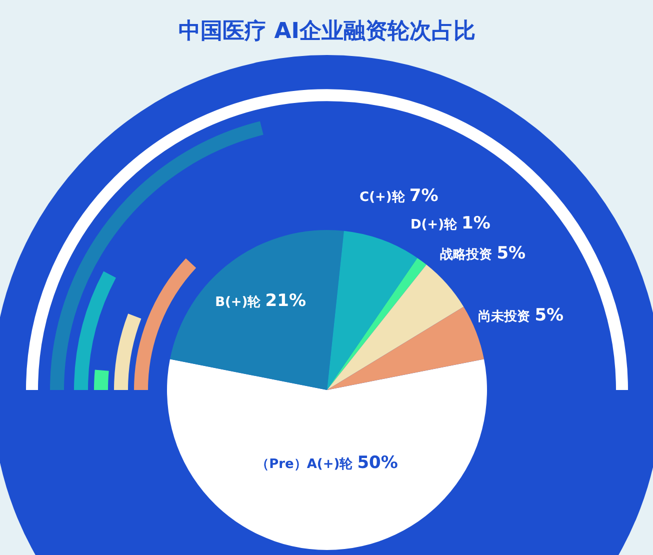 The width and height of the screenshot is (653, 555). Describe the element at coordinates (506, 317) in the screenshot. I see `slice-label: 尚未投资` at that location.